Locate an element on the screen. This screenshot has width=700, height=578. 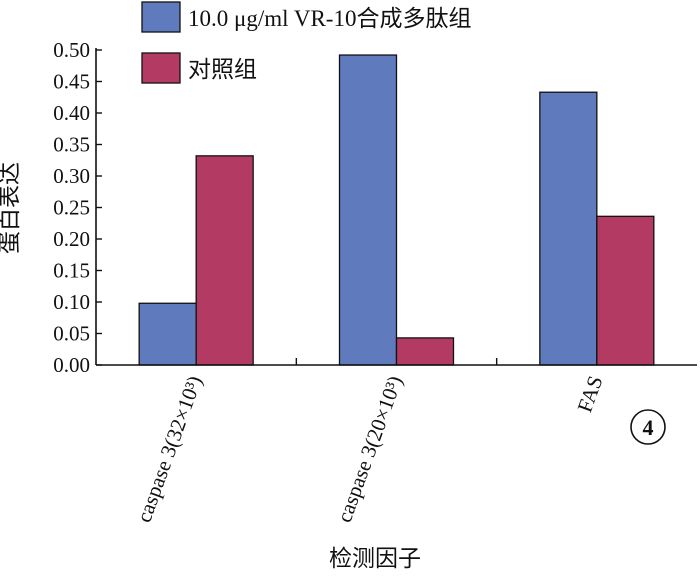
y-tick-label: 0.30 is located at coordinates (71, 176).